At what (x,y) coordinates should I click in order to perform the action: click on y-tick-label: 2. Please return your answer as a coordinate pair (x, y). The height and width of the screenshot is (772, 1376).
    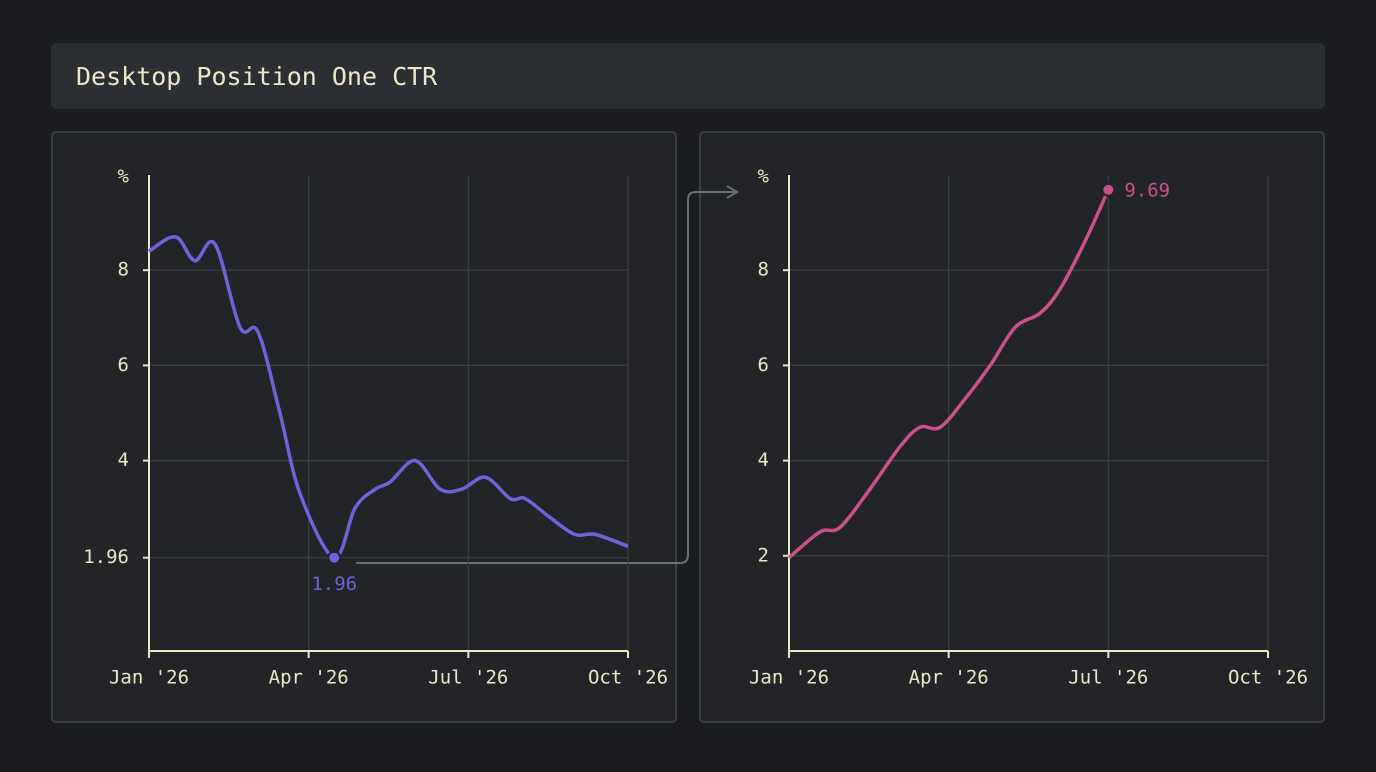
    Looking at the image, I should click on (763, 555).